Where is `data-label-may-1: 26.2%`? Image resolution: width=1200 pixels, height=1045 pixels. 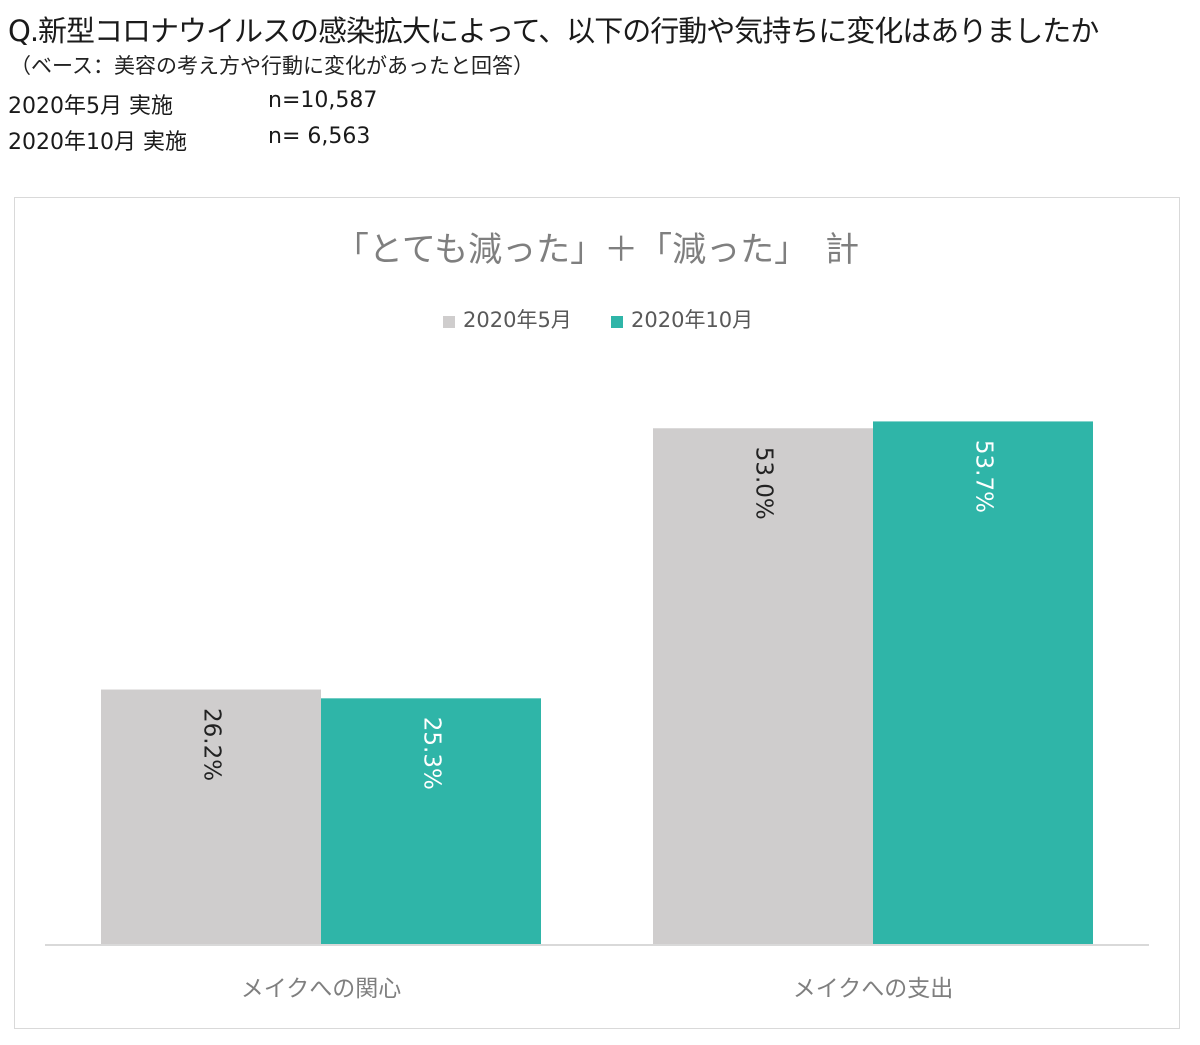 data-label-may-1: 26.2% is located at coordinates (212, 744).